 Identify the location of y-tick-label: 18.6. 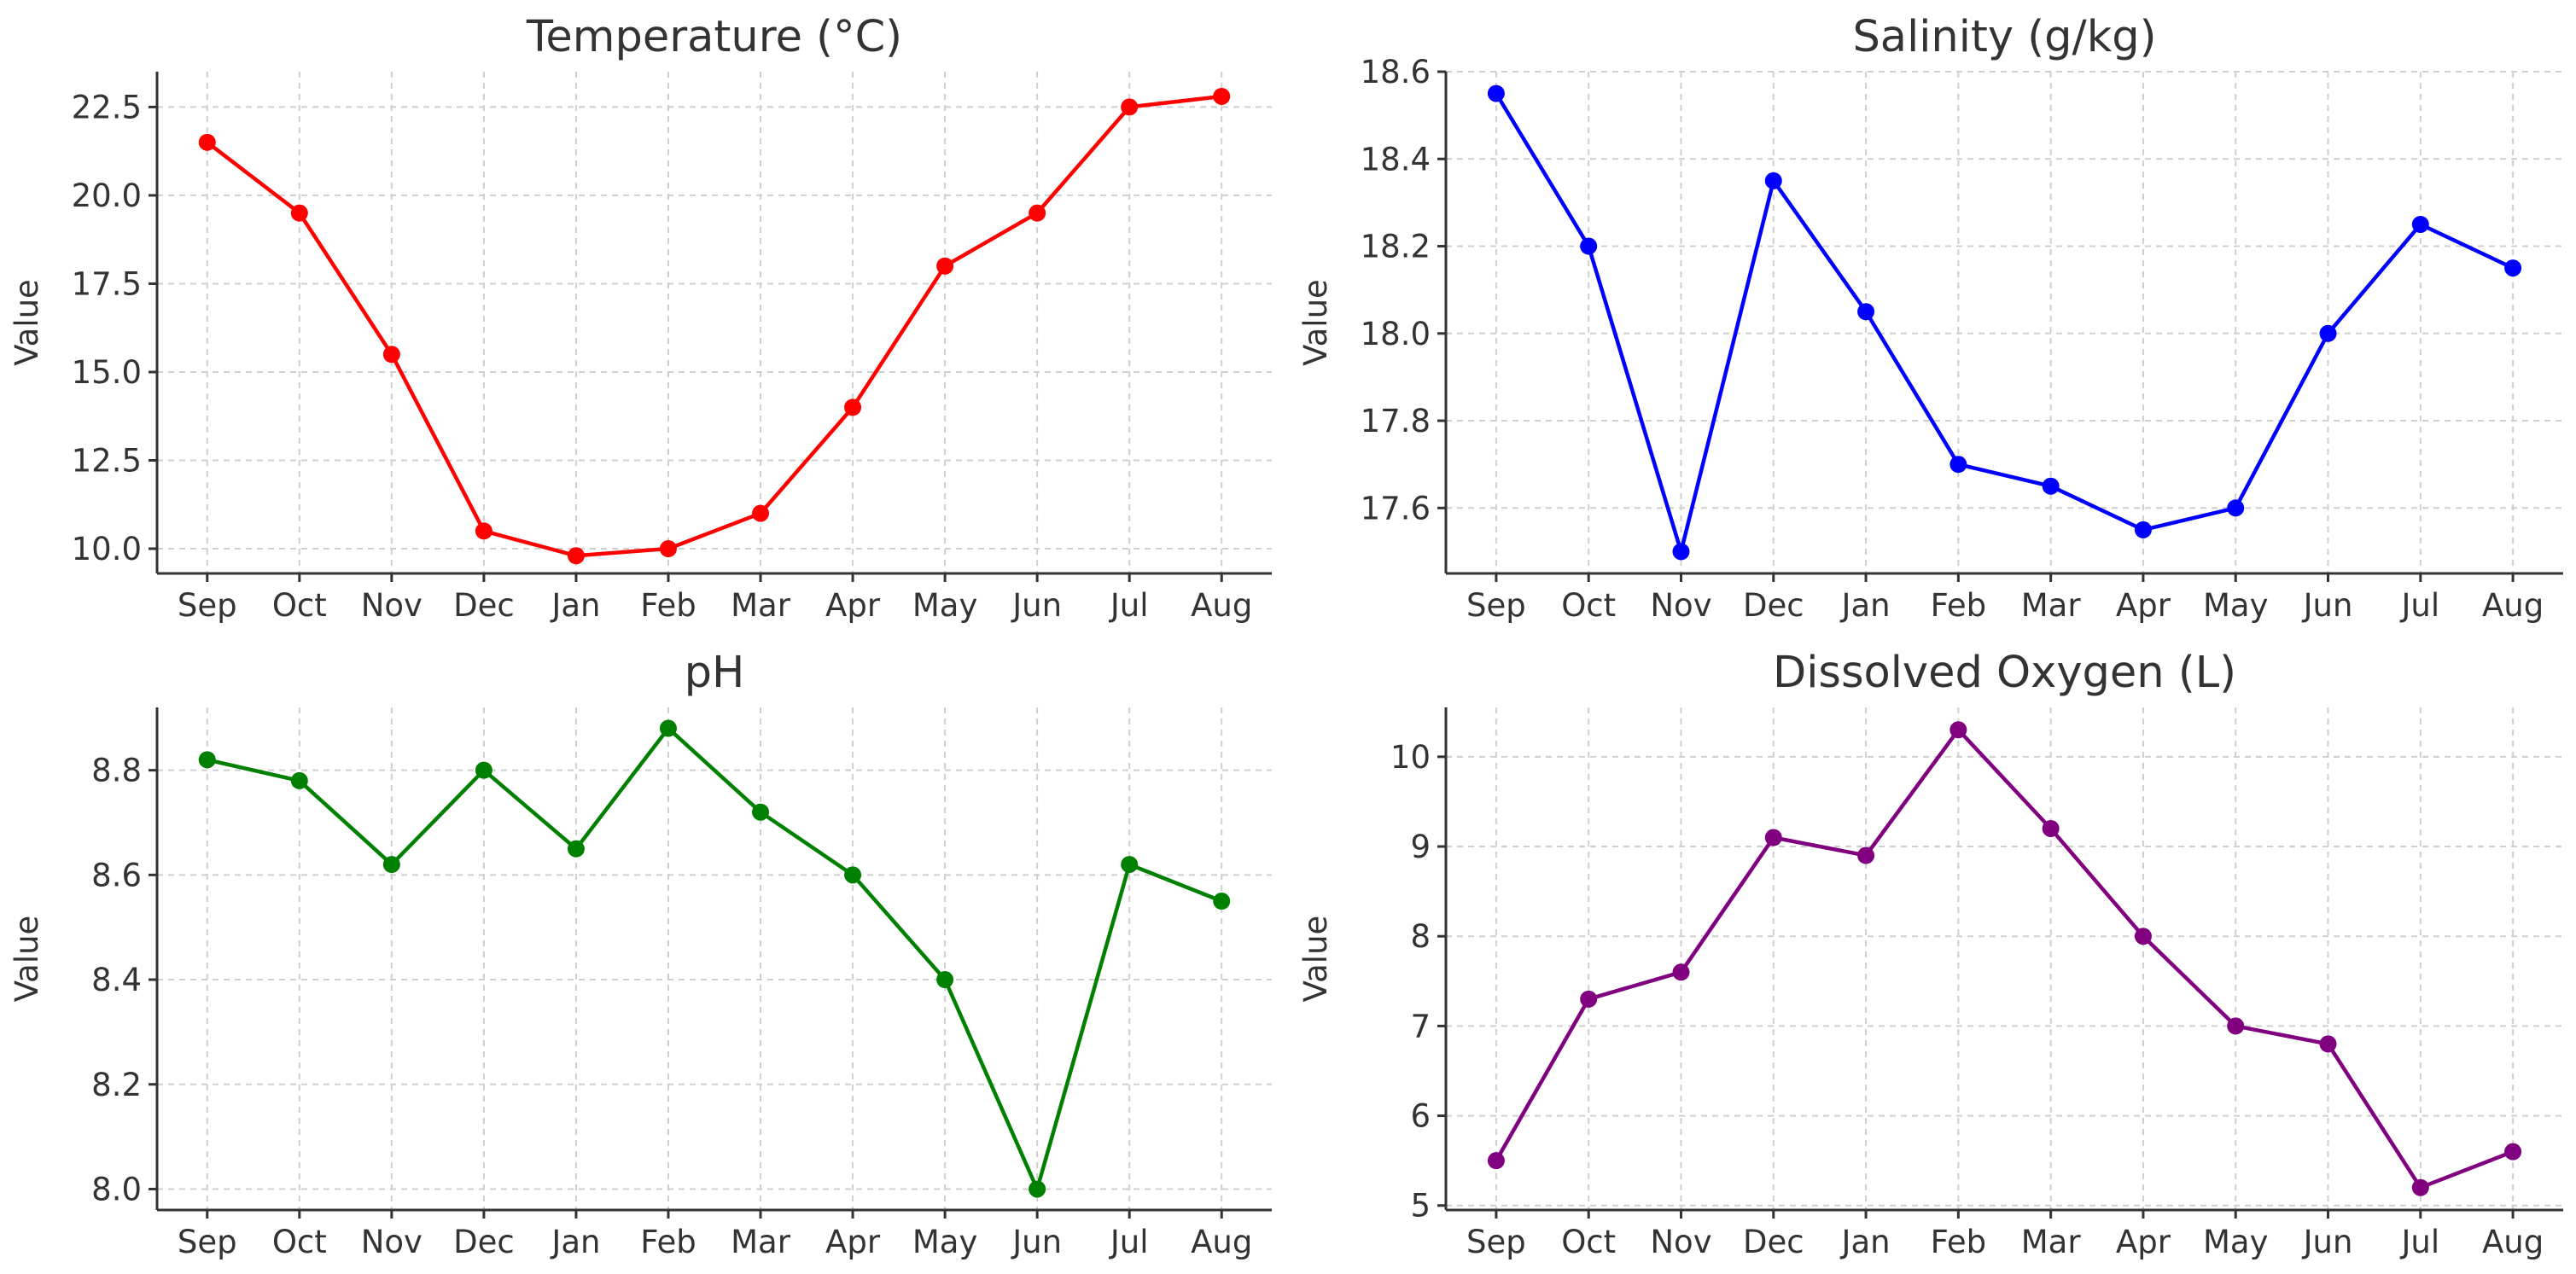
(1396, 72).